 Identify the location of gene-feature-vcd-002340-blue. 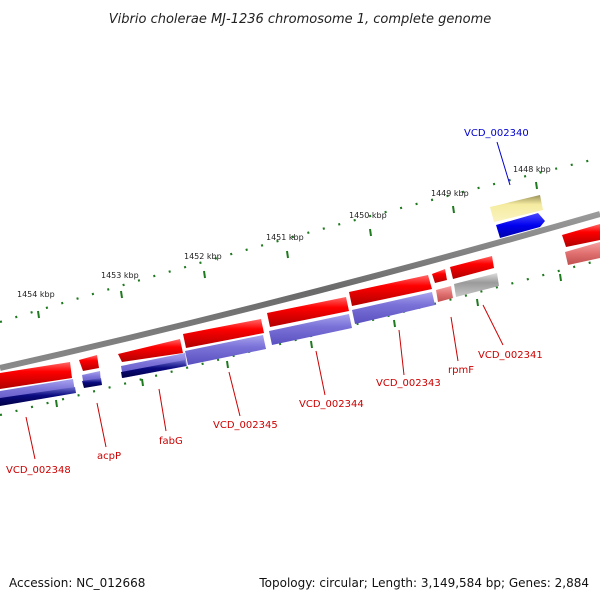
(520, 225).